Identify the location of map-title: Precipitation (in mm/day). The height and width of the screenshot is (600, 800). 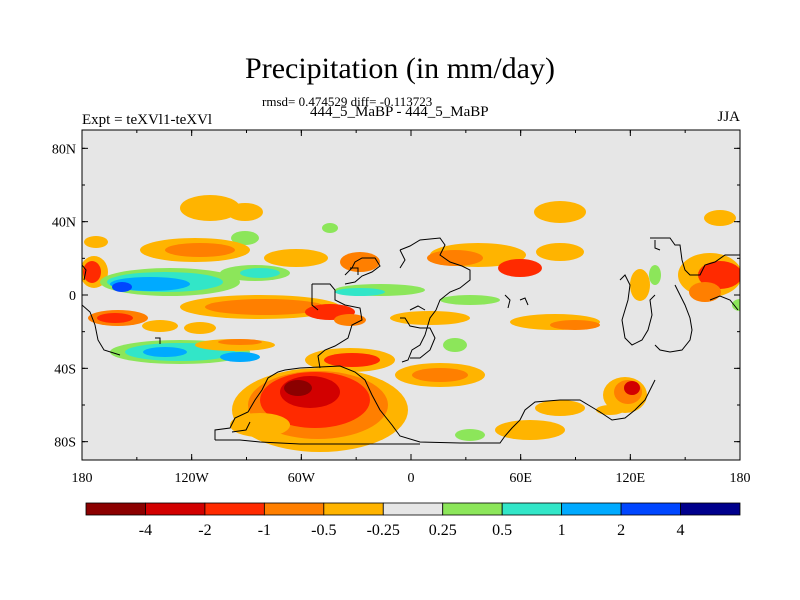
(400, 68).